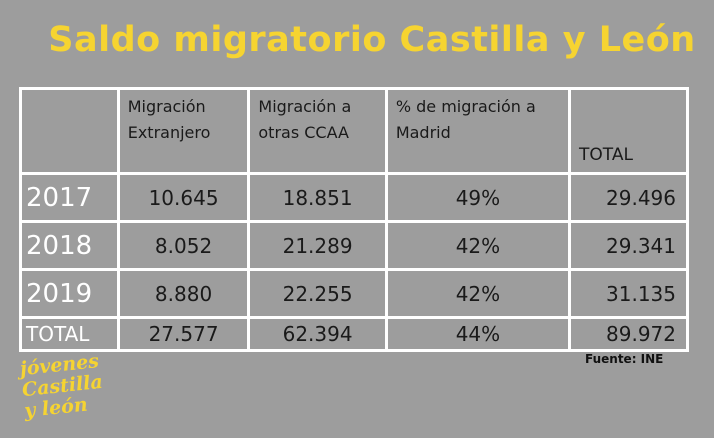  What do you see at coordinates (69, 131) in the screenshot?
I see `header-cell` at bounding box center [69, 131].